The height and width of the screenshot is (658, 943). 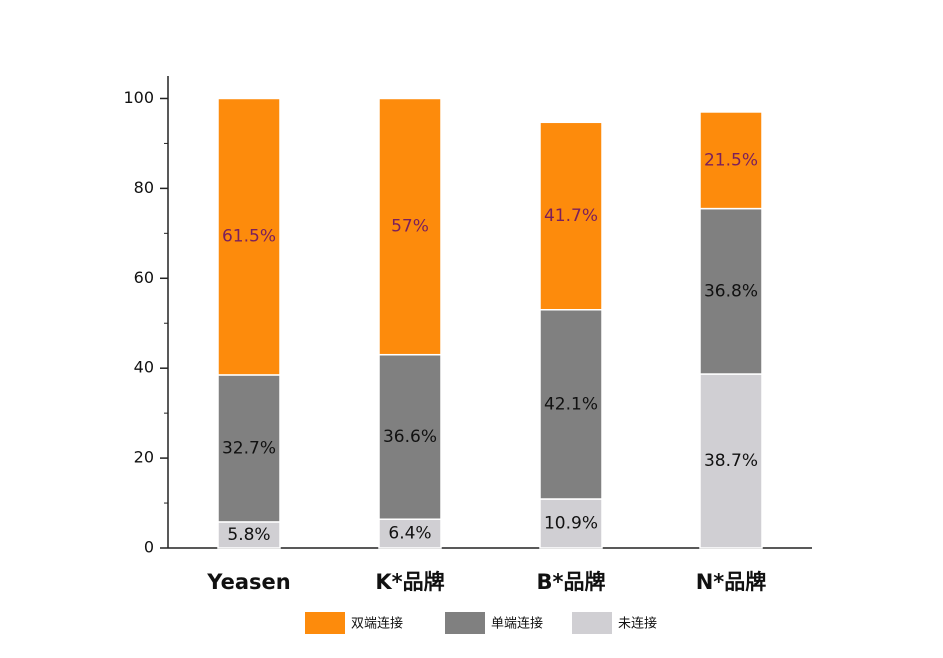 I want to click on value-label: 5.8%, so click(x=248, y=535).